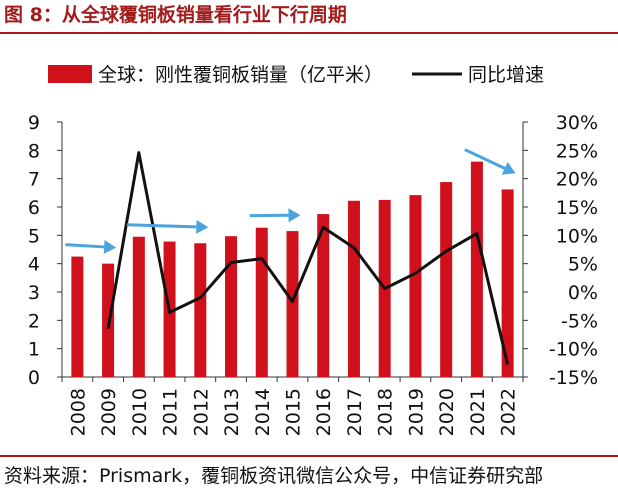  I want to click on bar-2012, so click(200, 310).